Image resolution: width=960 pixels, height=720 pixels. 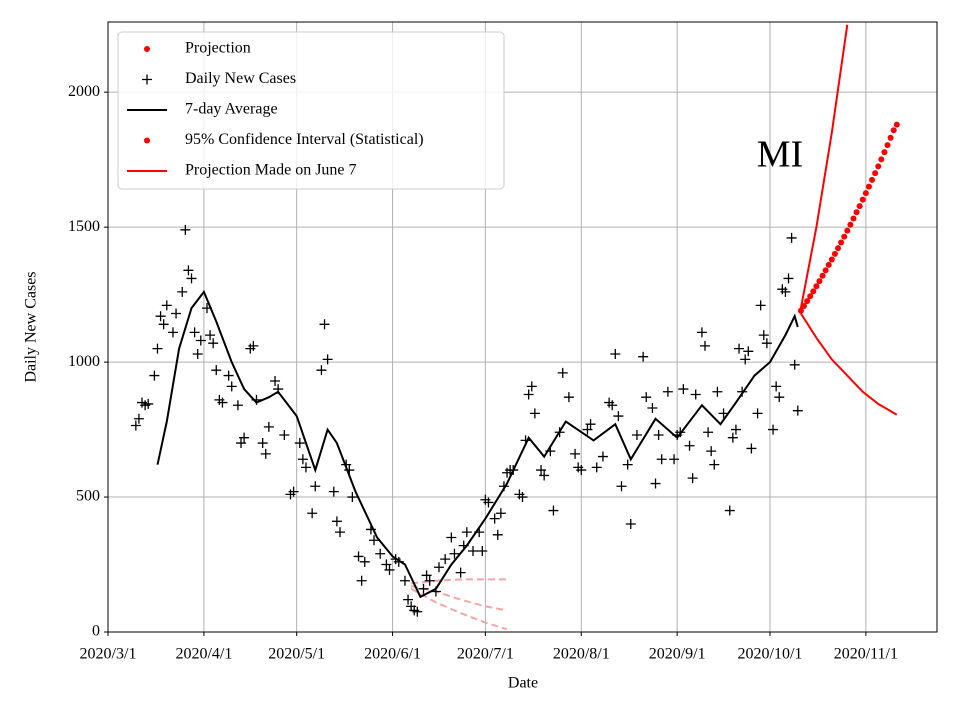 What do you see at coordinates (304, 139) in the screenshot?
I see `legend-label: 95% Confidence Interval (Statistical)` at bounding box center [304, 139].